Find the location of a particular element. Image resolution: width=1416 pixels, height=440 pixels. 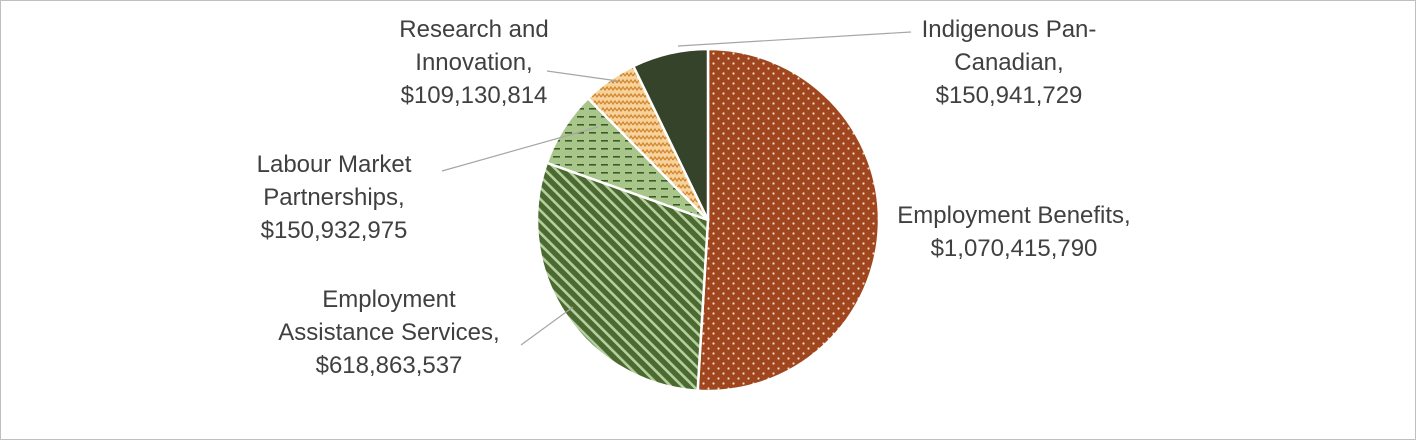

data-label-0-line-1: $1,070,415,790 is located at coordinates (1014, 248).